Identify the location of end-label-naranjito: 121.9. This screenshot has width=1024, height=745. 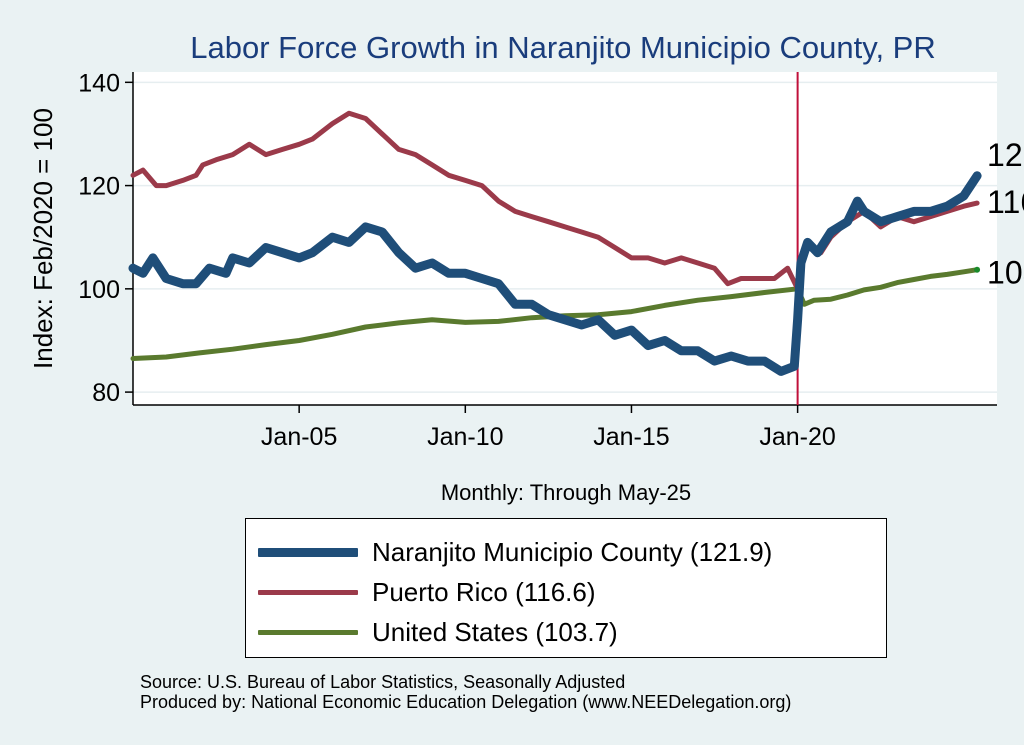
(1005, 155).